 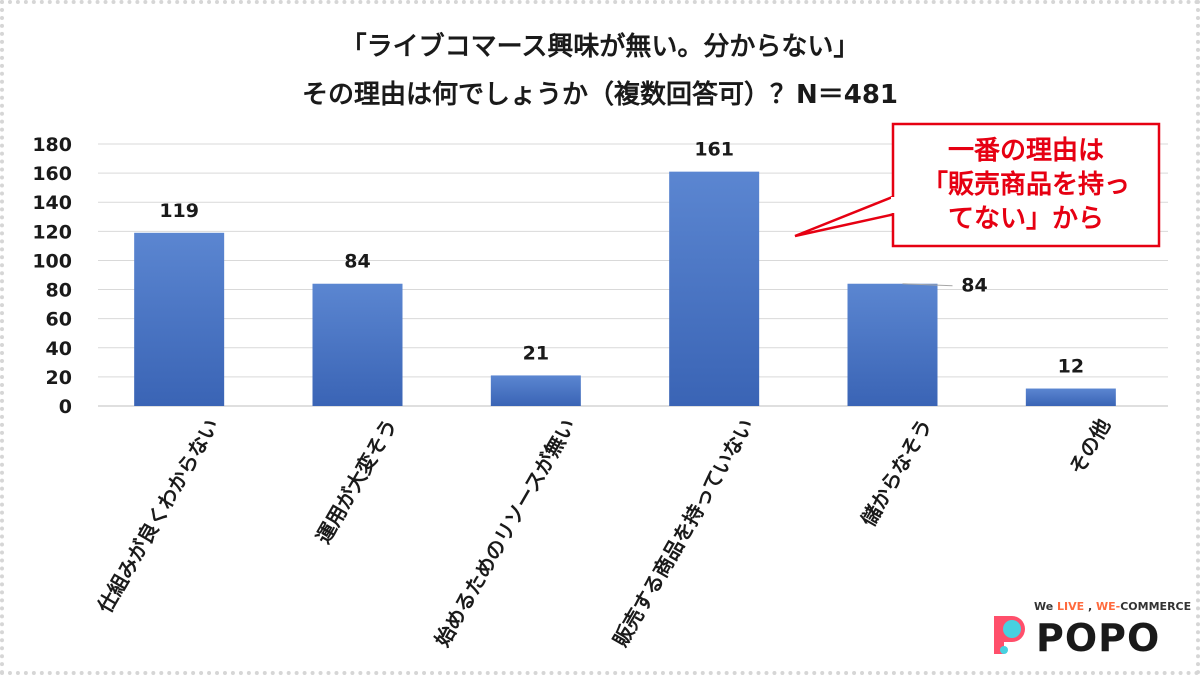 I want to click on category-label: 仕組みが良くわからない, so click(x=157, y=516).